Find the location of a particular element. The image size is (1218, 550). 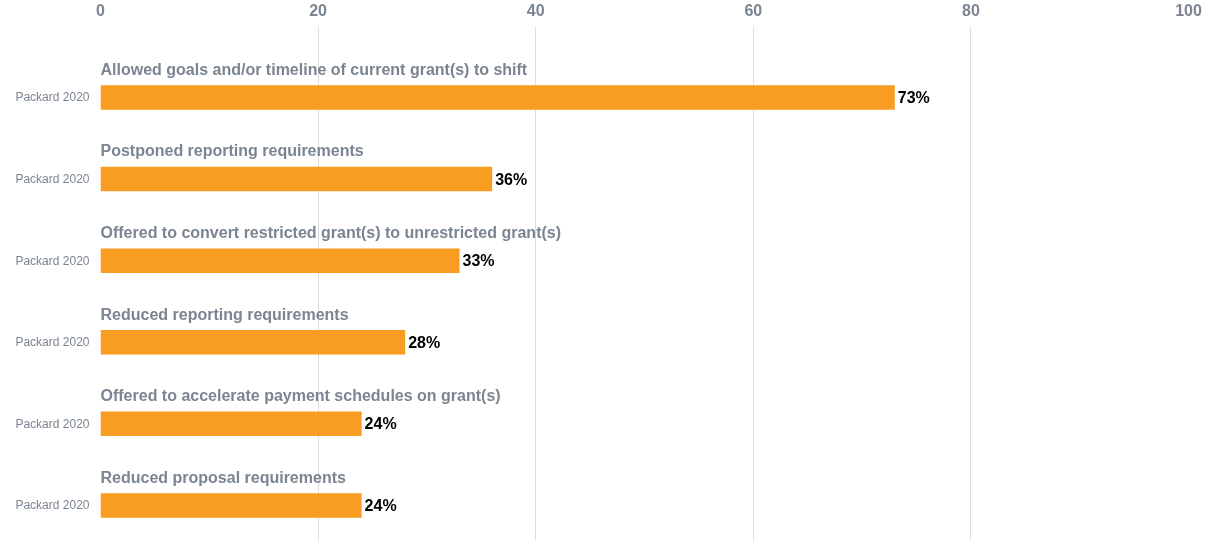

x-tick-label: 80 is located at coordinates (971, 10).